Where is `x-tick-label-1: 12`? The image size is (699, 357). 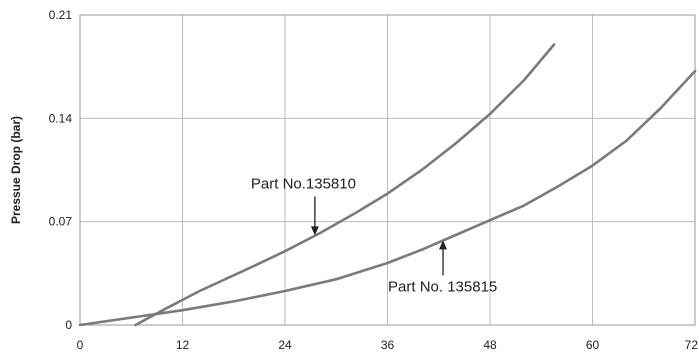 x-tick-label-1: 12 is located at coordinates (183, 345).